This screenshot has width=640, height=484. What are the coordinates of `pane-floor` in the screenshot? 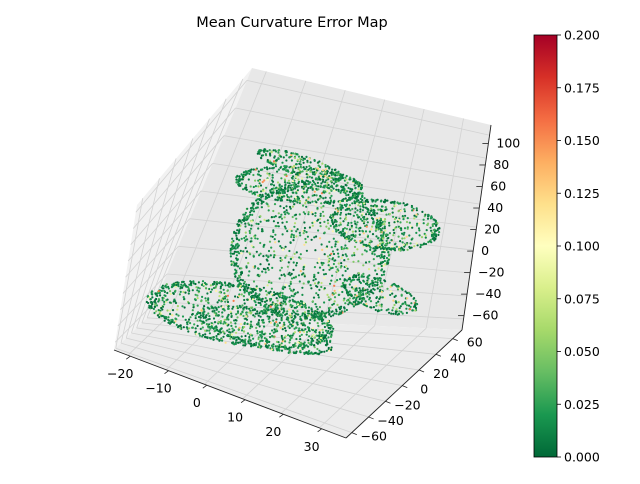 It's located at (288, 376).